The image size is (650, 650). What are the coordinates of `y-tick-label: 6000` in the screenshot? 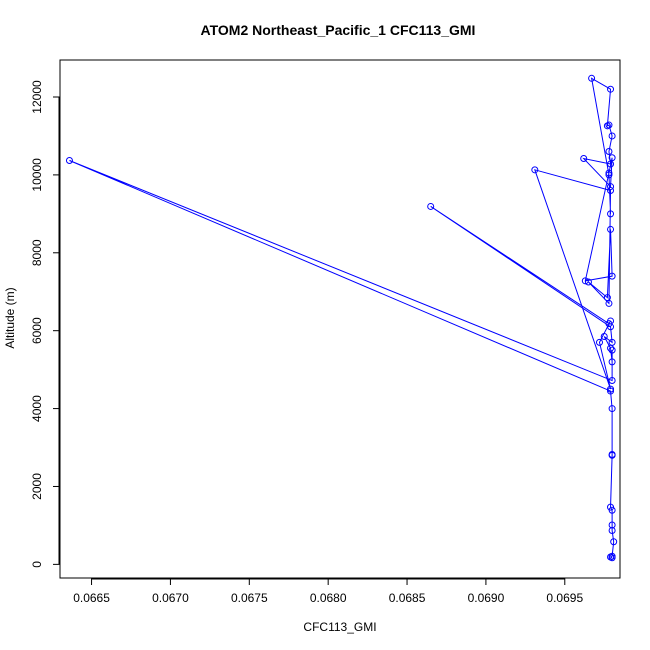 It's located at (37, 330).